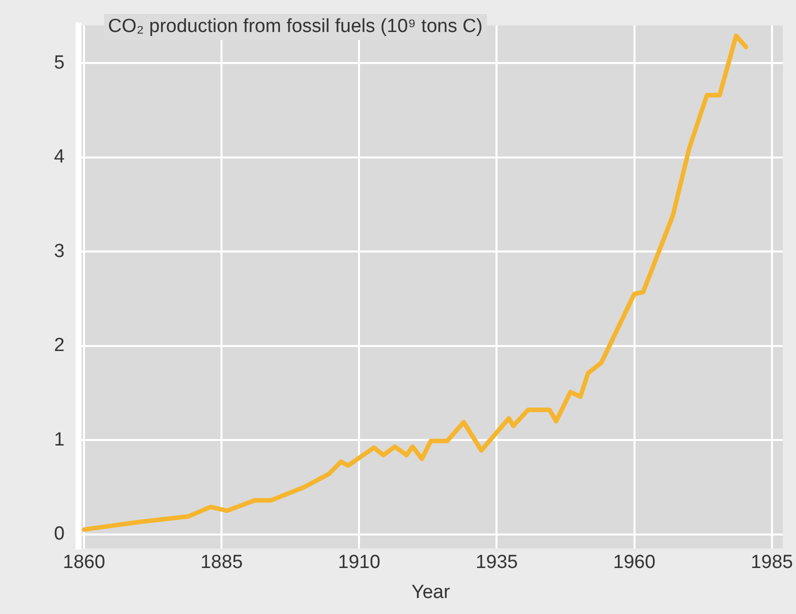 This screenshot has height=614, width=796. What do you see at coordinates (497, 563) in the screenshot?
I see `x-tick-label: 1935` at bounding box center [497, 563].